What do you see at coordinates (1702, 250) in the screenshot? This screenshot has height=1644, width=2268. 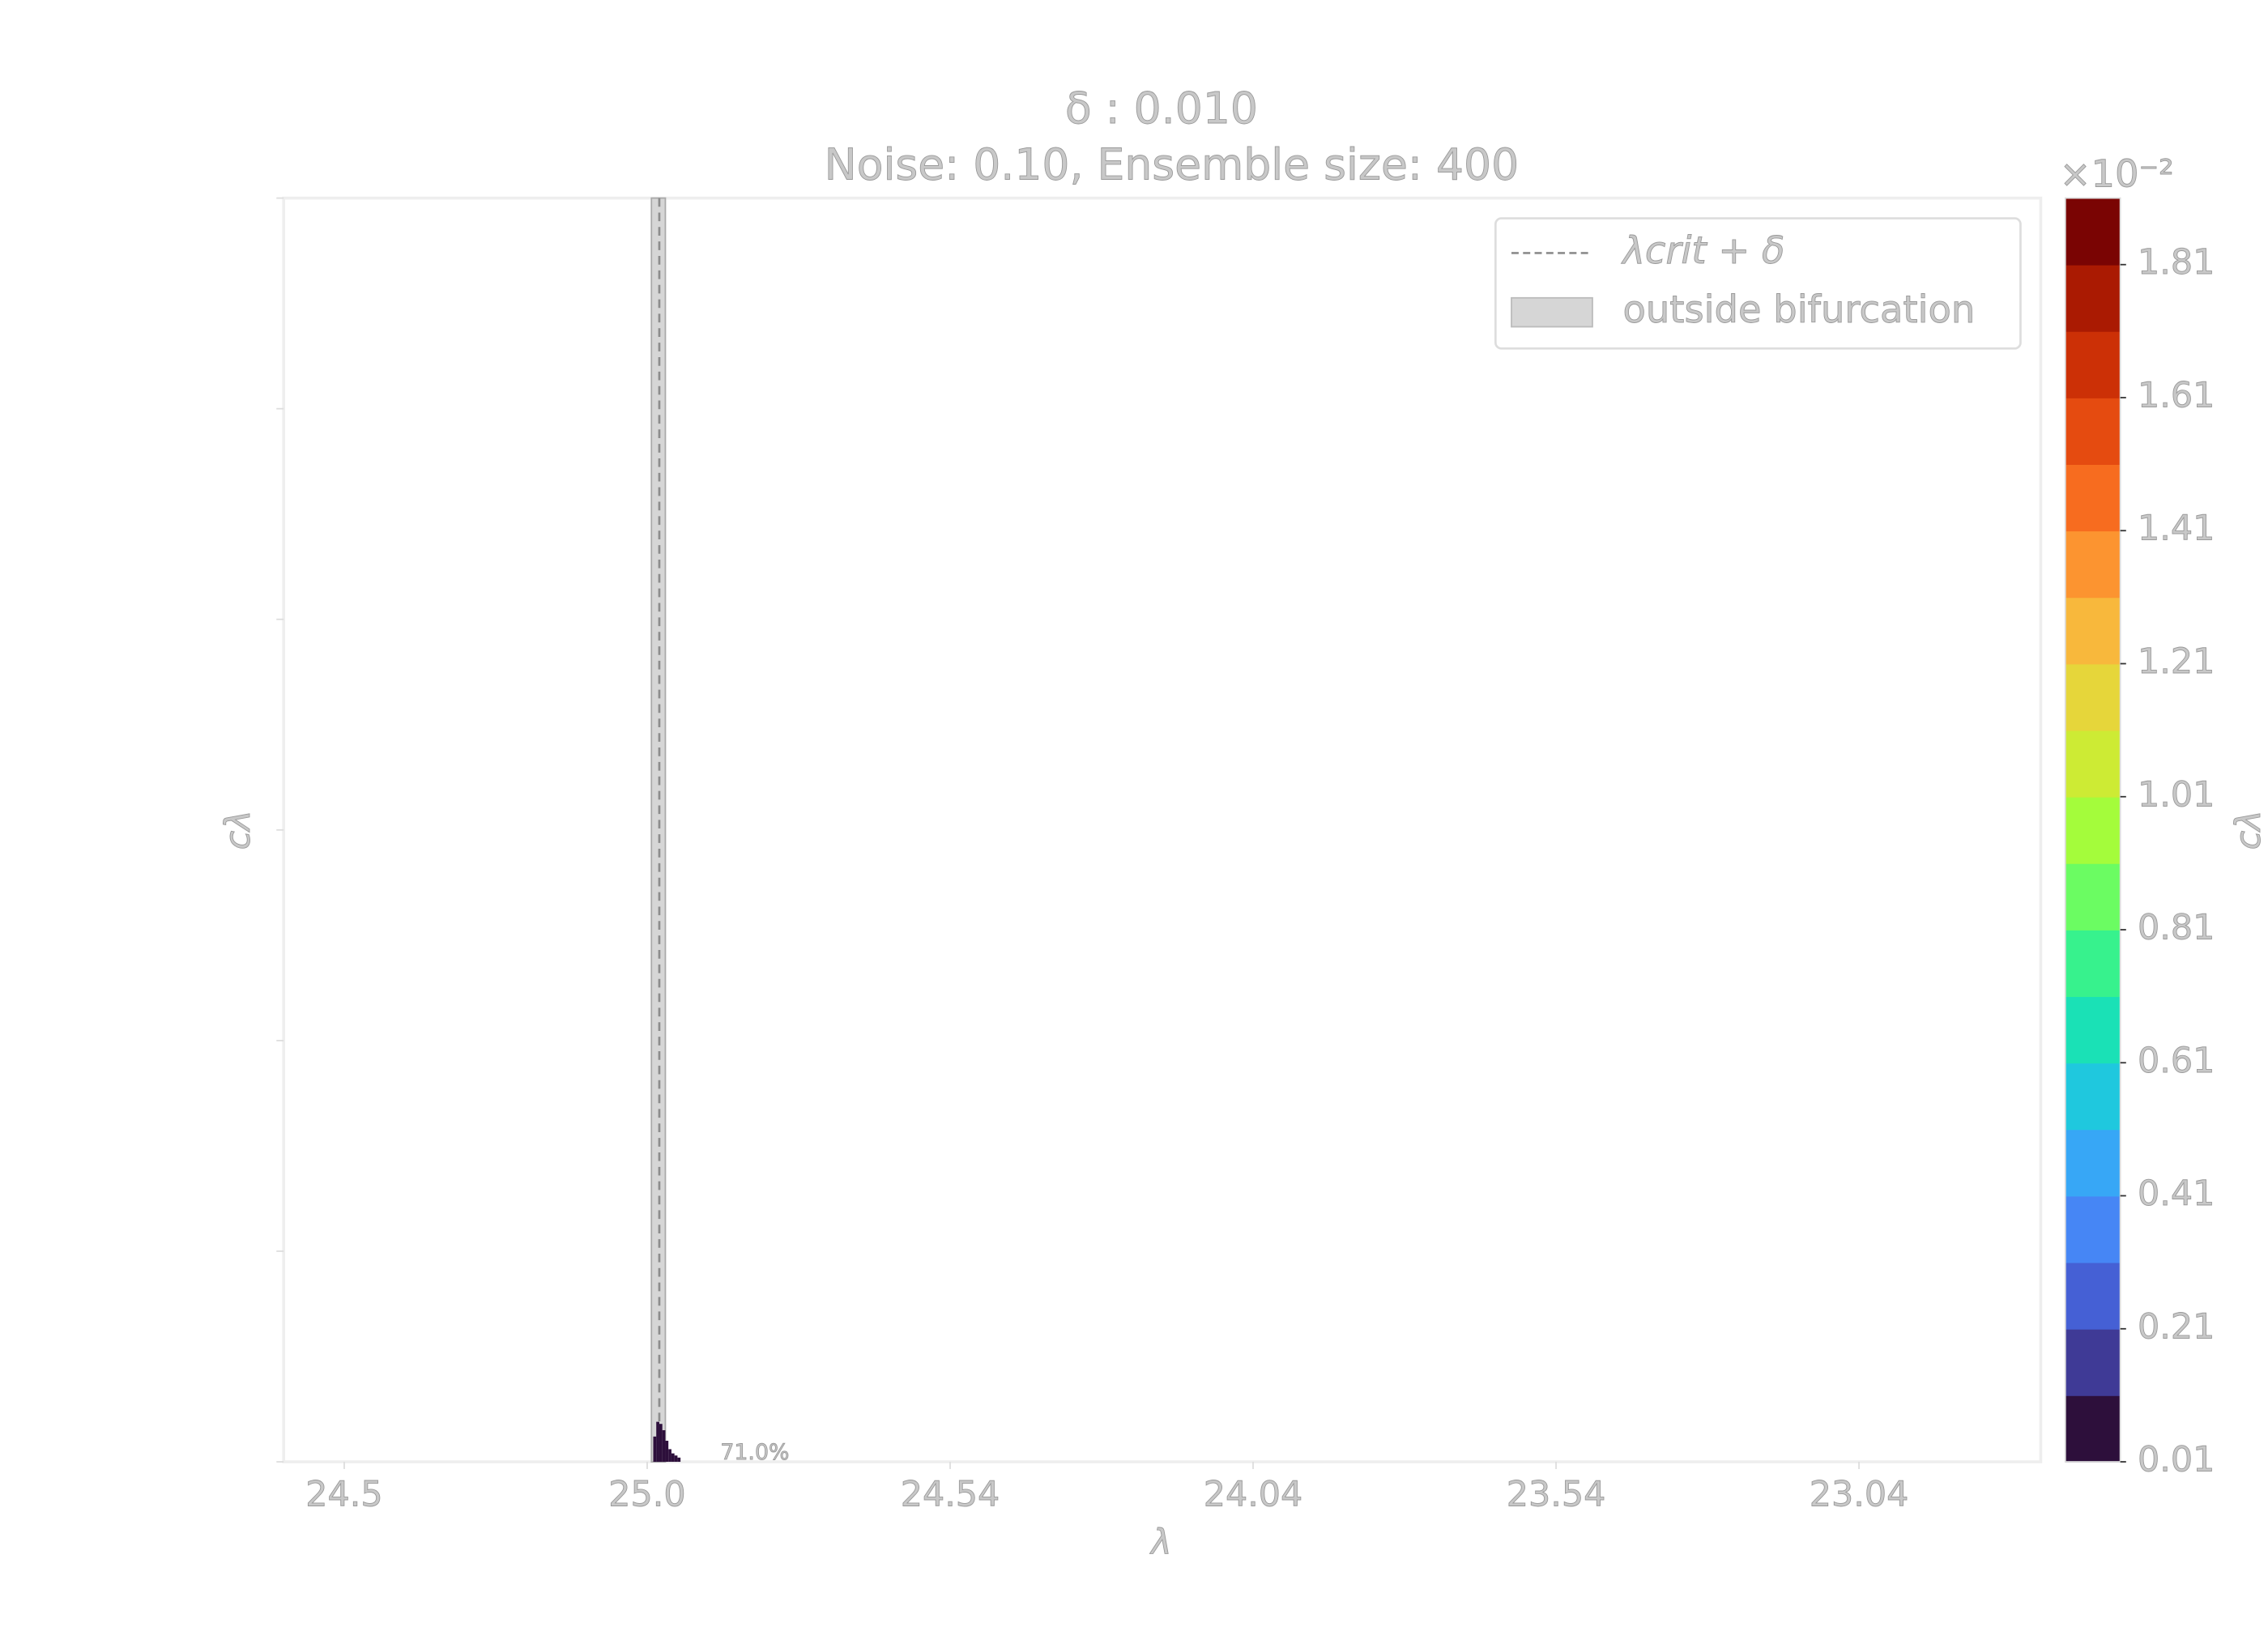 I see `legend-label: λcrit + δ` at bounding box center [1702, 250].